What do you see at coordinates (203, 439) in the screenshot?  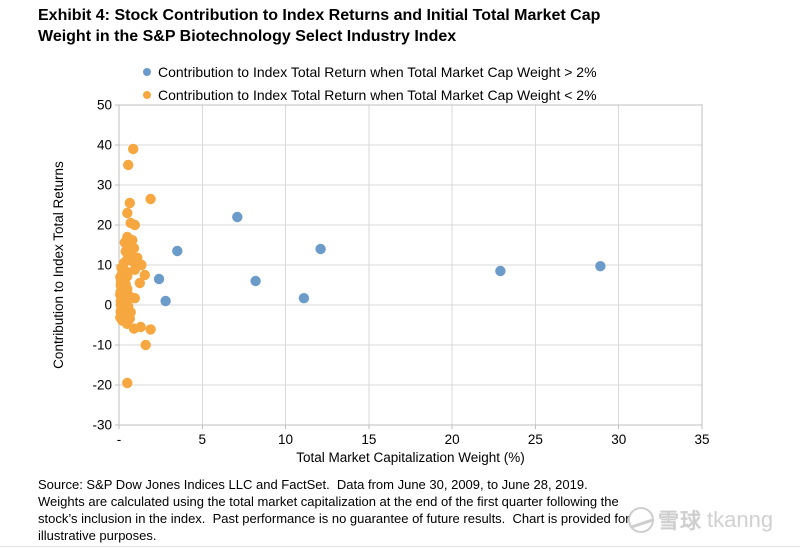 I see `x-tick-label: 5` at bounding box center [203, 439].